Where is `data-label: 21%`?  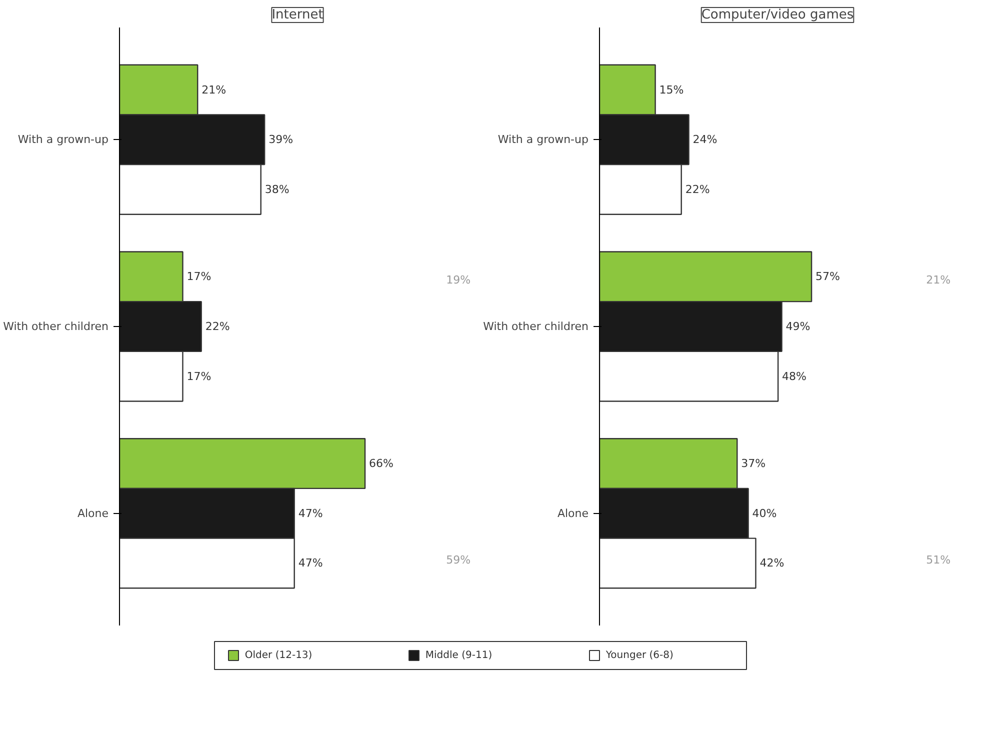
data-label: 21% is located at coordinates (214, 89).